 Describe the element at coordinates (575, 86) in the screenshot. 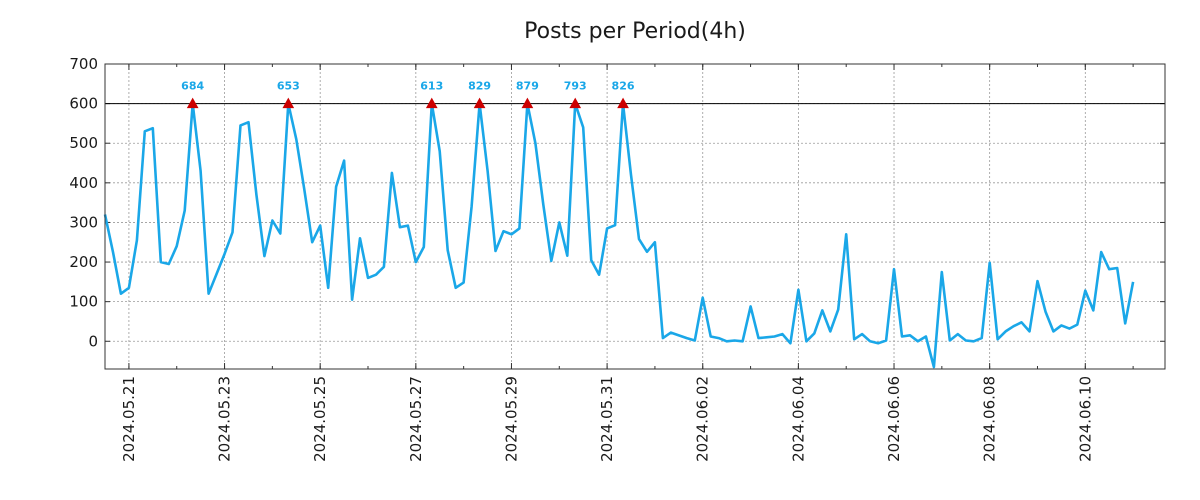

I see `peak-label: 793` at that location.